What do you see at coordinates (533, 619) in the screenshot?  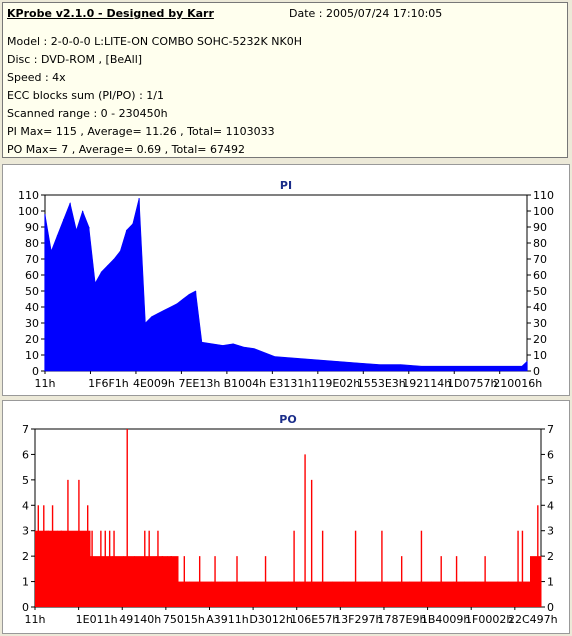 I see `po-xtick-label: 22C497h` at bounding box center [533, 619].